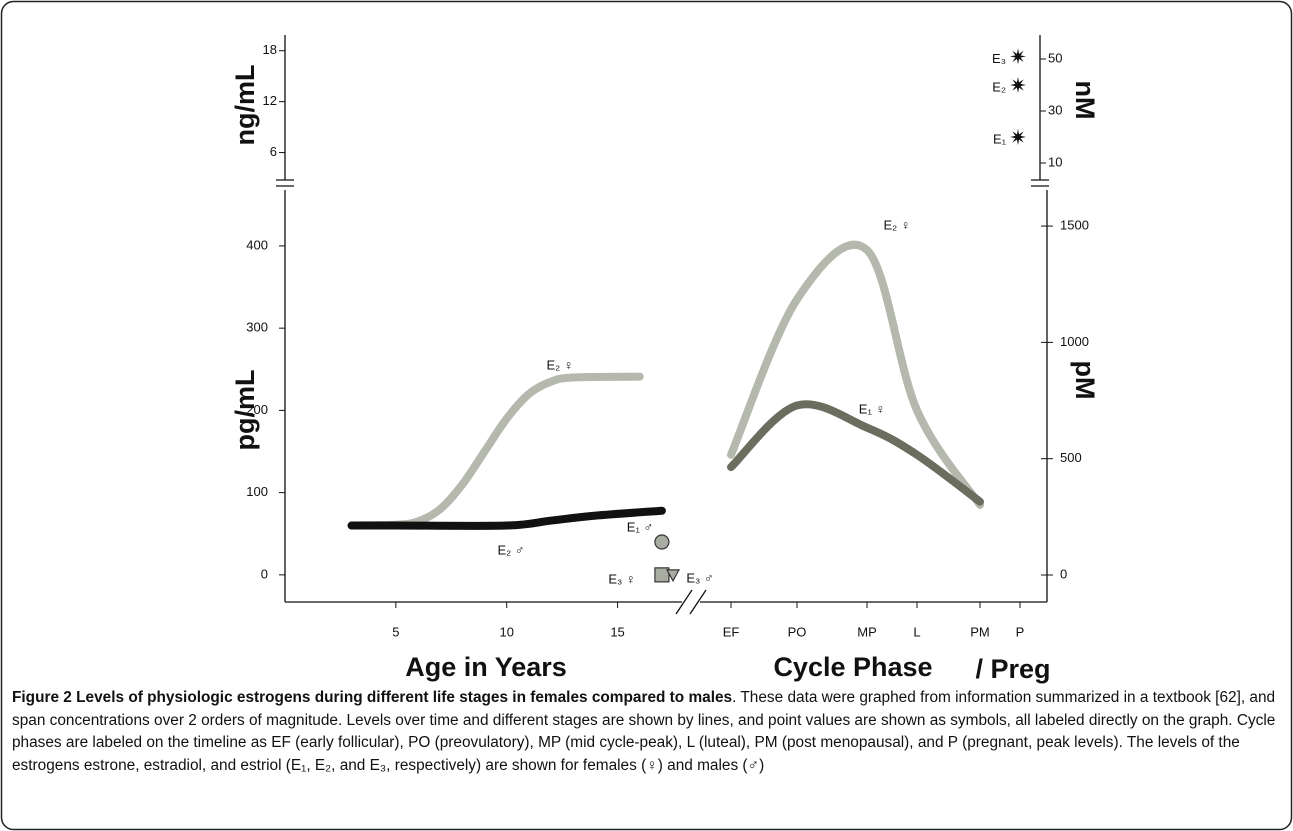 The image size is (1293, 831). I want to click on y-tick-label: 200, so click(257, 409).